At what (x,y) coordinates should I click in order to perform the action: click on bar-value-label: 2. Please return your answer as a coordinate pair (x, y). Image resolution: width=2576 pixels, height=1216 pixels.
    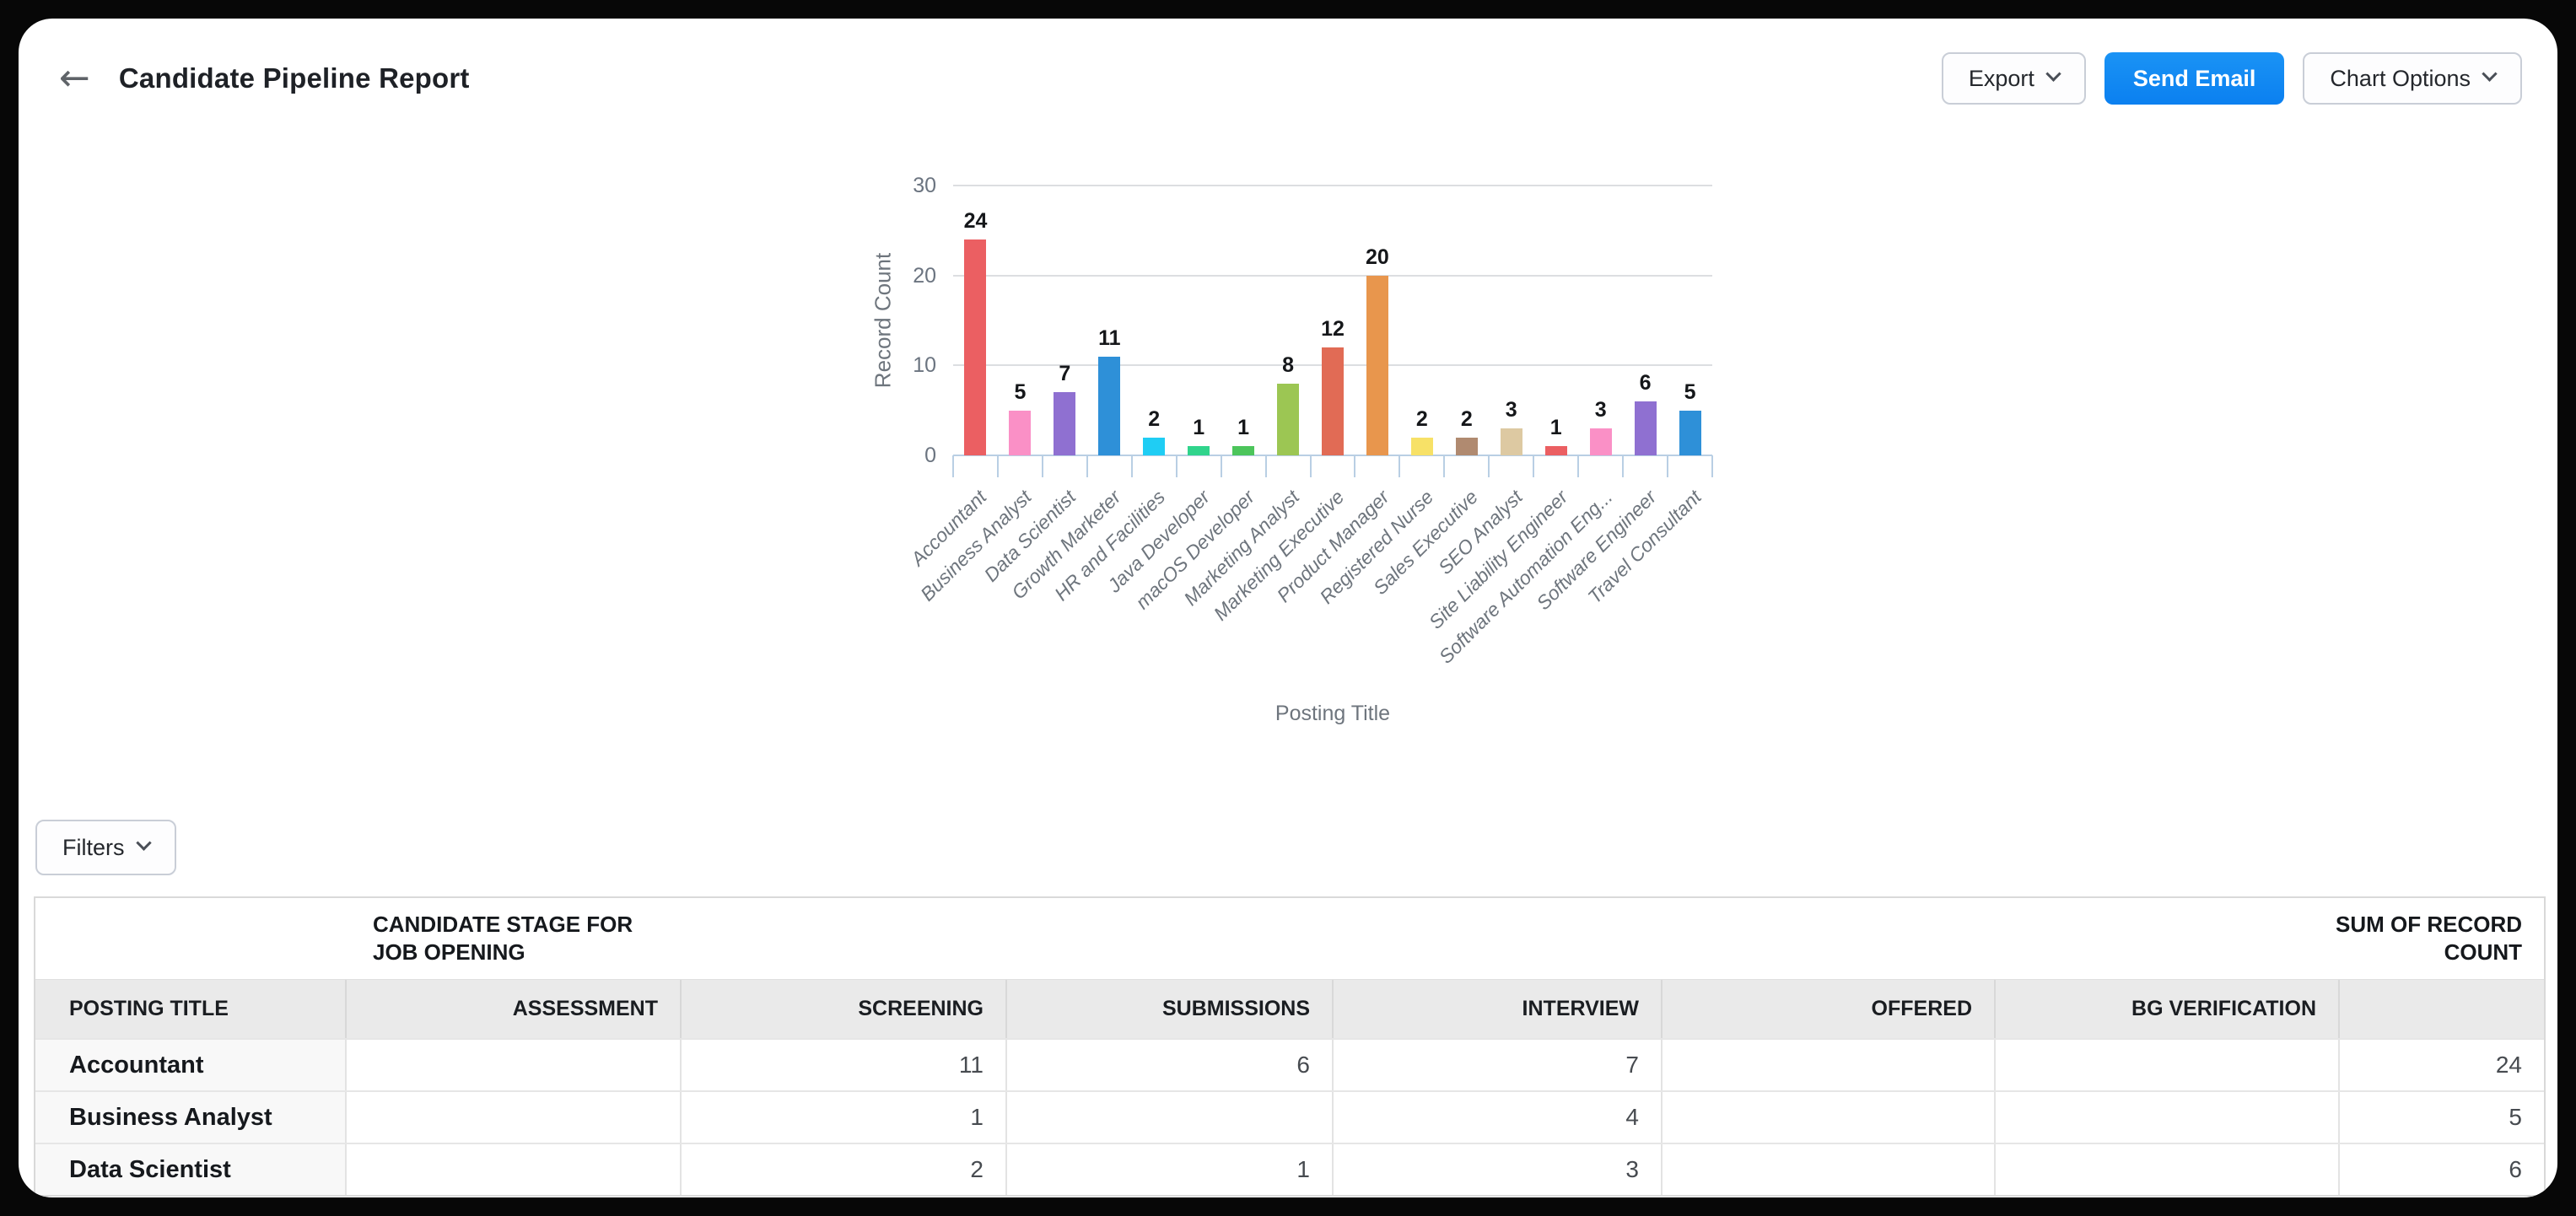
    Looking at the image, I should click on (1421, 418).